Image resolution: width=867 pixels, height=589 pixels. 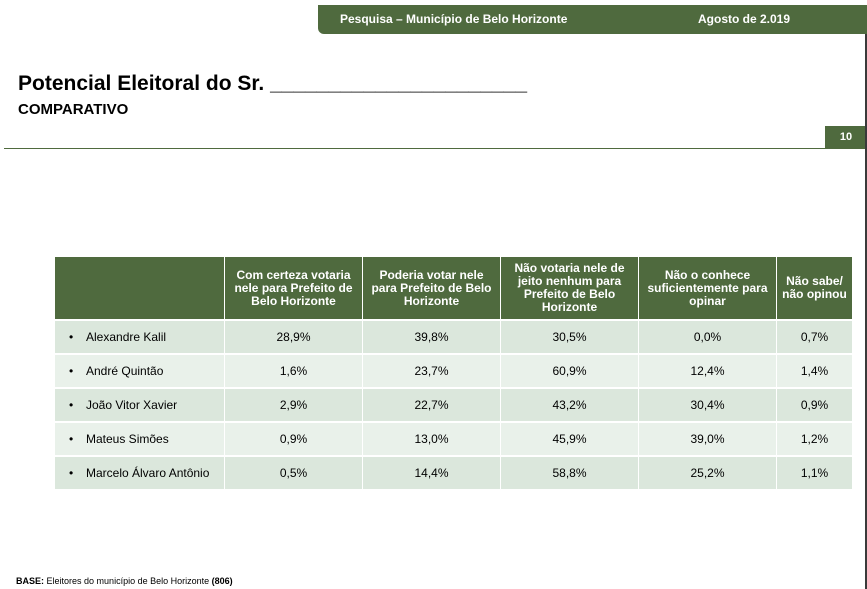 What do you see at coordinates (431, 370) in the screenshot?
I see `value-cell: 23,7%` at bounding box center [431, 370].